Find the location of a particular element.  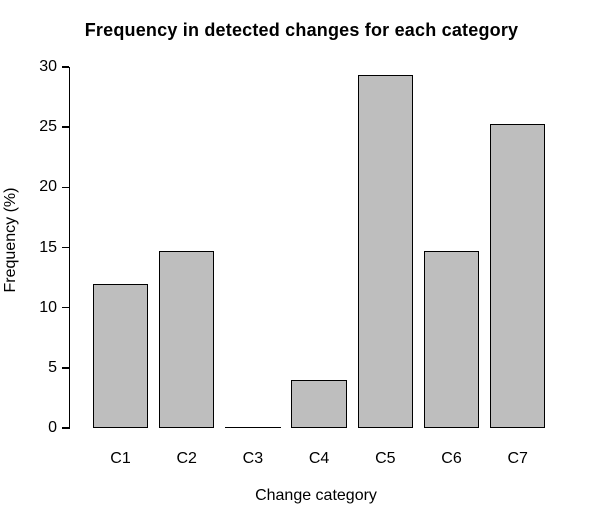

bar-C3 is located at coordinates (253, 427).